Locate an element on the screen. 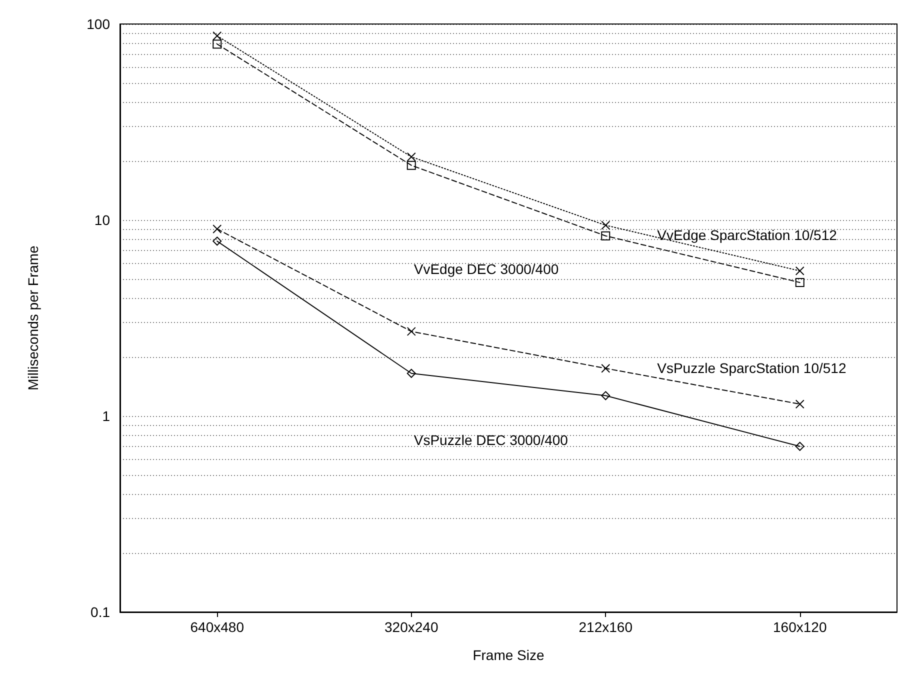 The image size is (919, 675). x-tick-label: 640x480 is located at coordinates (217, 627).